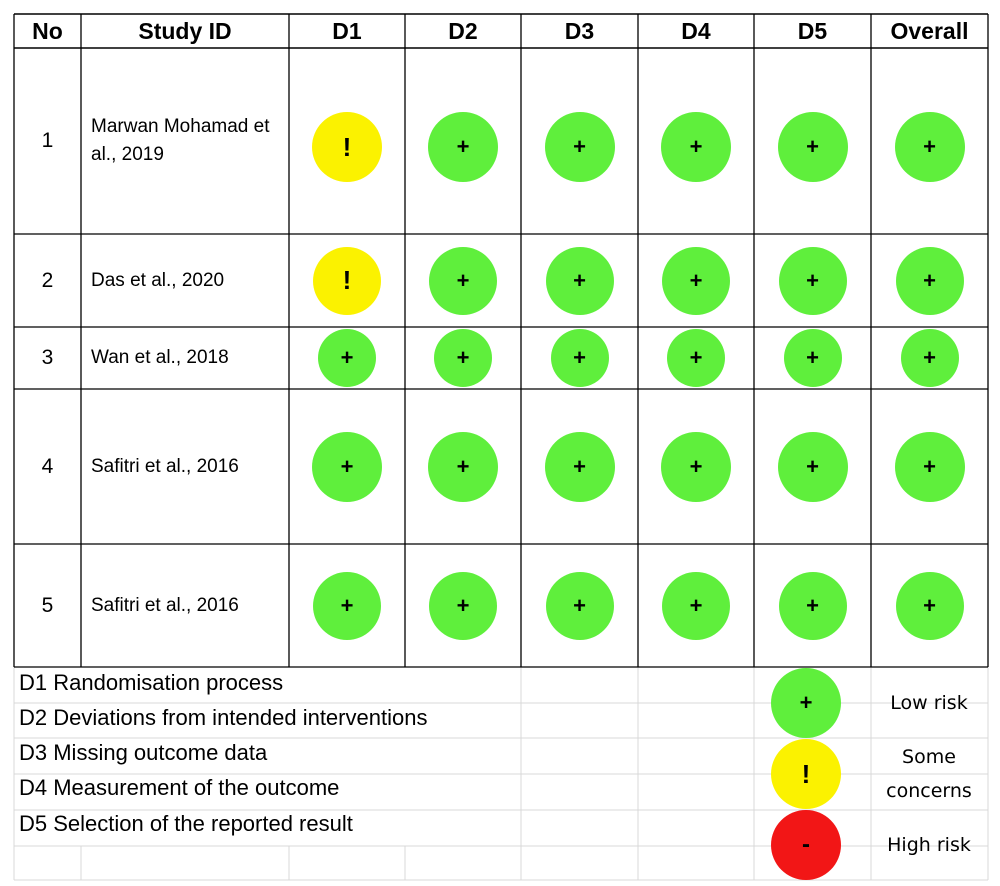  I want to click on key-some-label: Some concerns, so click(929, 774).